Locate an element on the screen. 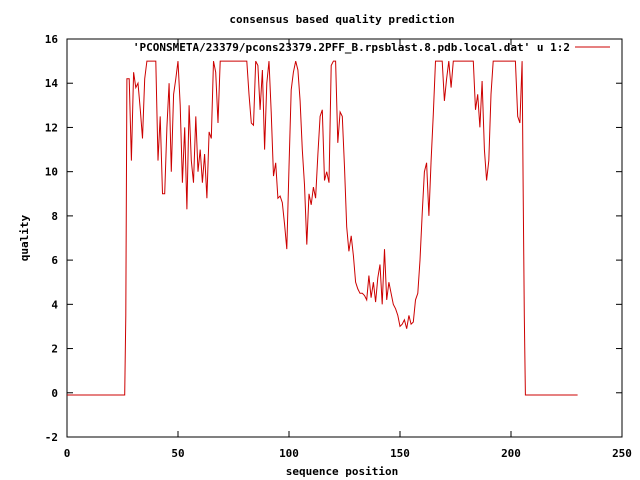  x-tick-label: 50 is located at coordinates (177, 453).